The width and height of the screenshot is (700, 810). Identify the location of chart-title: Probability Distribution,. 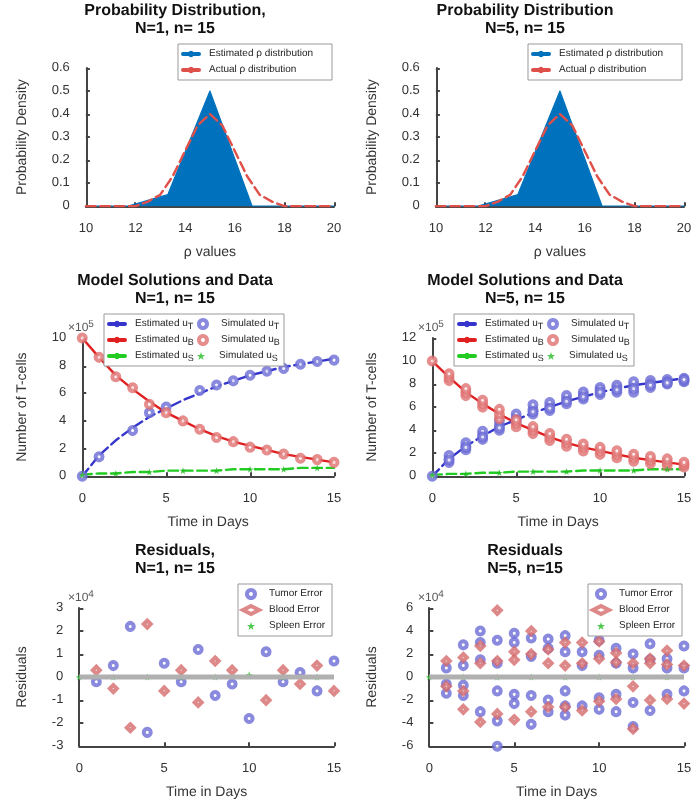
(175, 10).